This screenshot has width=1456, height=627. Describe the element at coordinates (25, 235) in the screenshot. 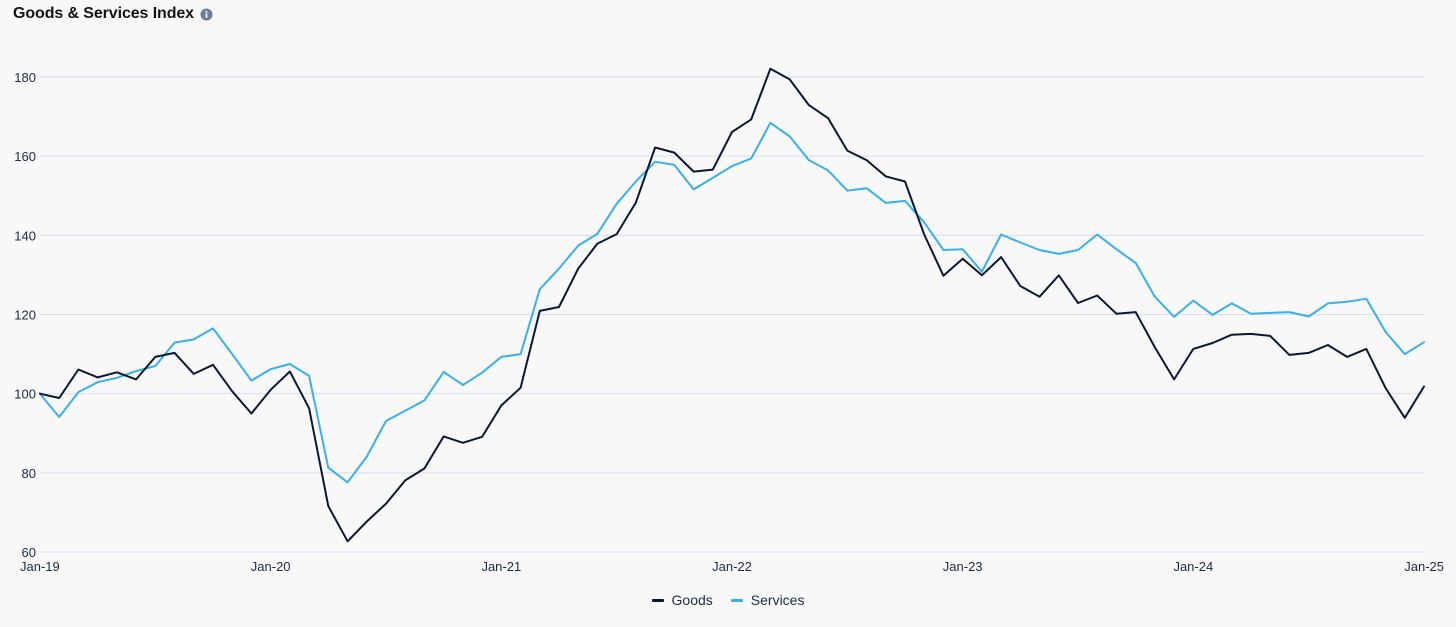

I see `y-tick-label: 140` at that location.